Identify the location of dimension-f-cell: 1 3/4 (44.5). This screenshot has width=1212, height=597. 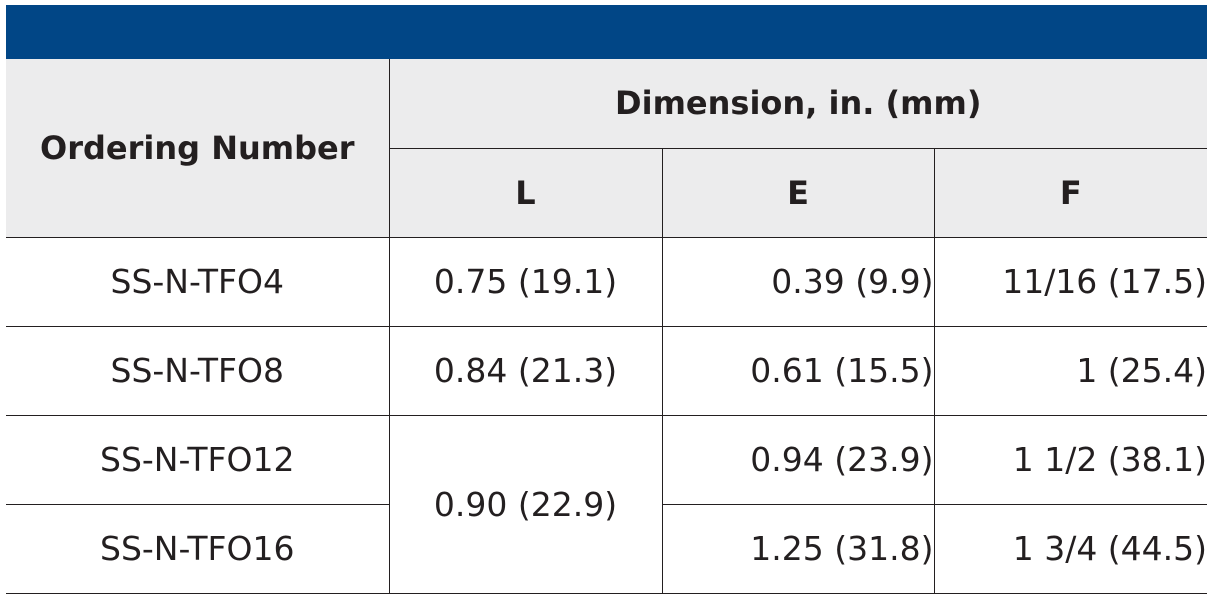
(1070, 548).